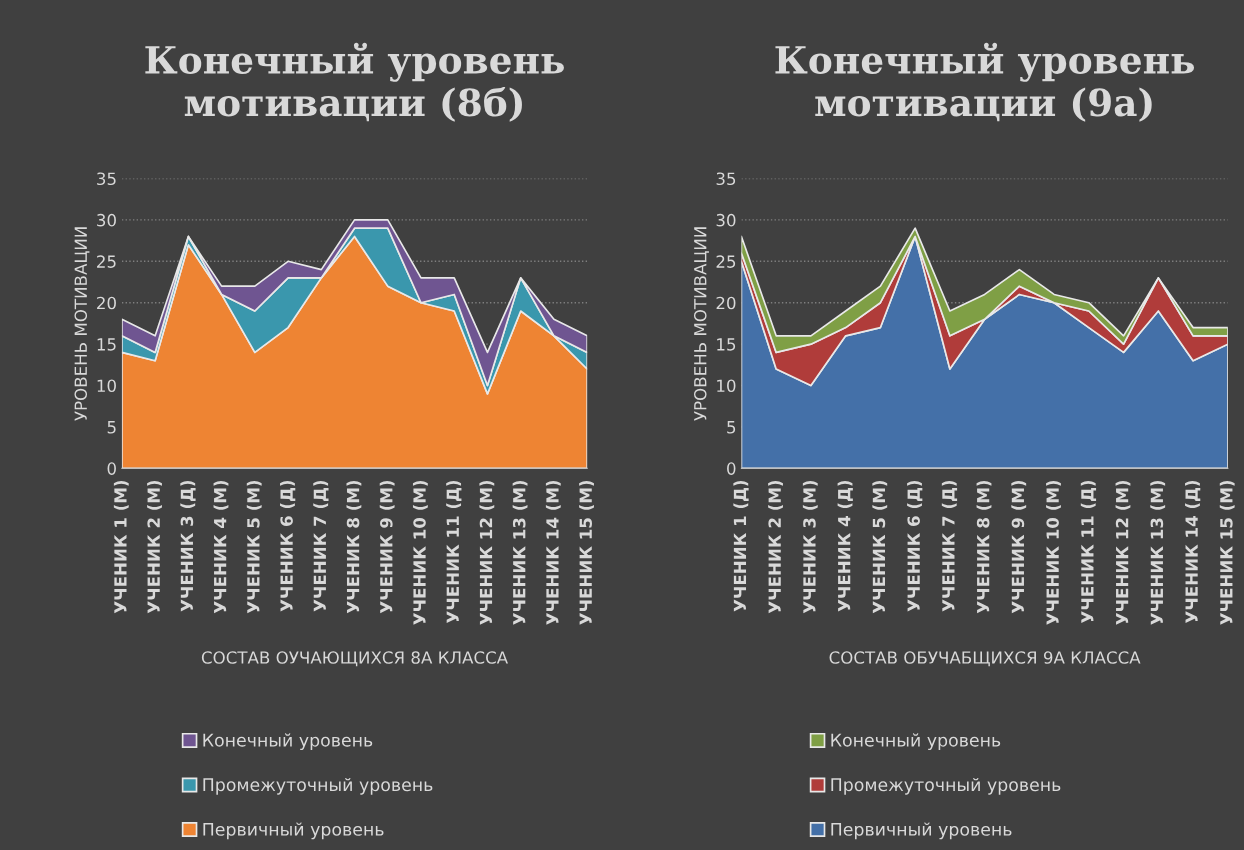 Image resolution: width=1244 pixels, height=850 pixels. Describe the element at coordinates (810, 547) in the screenshot. I see `x-tick-label: УЧЕНИК 3 (М)` at that location.